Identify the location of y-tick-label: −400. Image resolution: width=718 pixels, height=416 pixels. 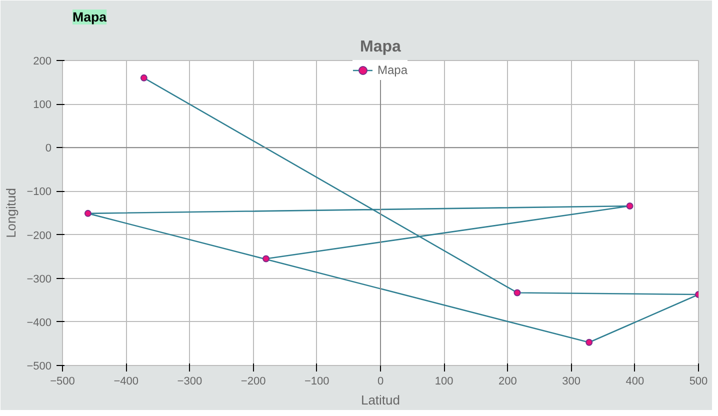
(39, 322).